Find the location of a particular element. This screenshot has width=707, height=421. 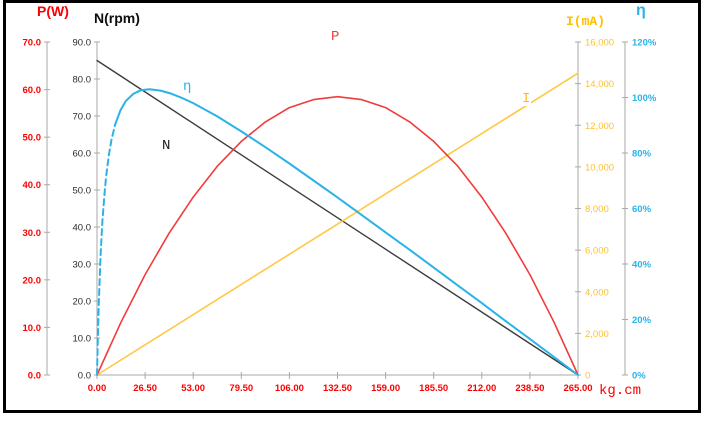

curve-label-efficiency: η is located at coordinates (187, 87).